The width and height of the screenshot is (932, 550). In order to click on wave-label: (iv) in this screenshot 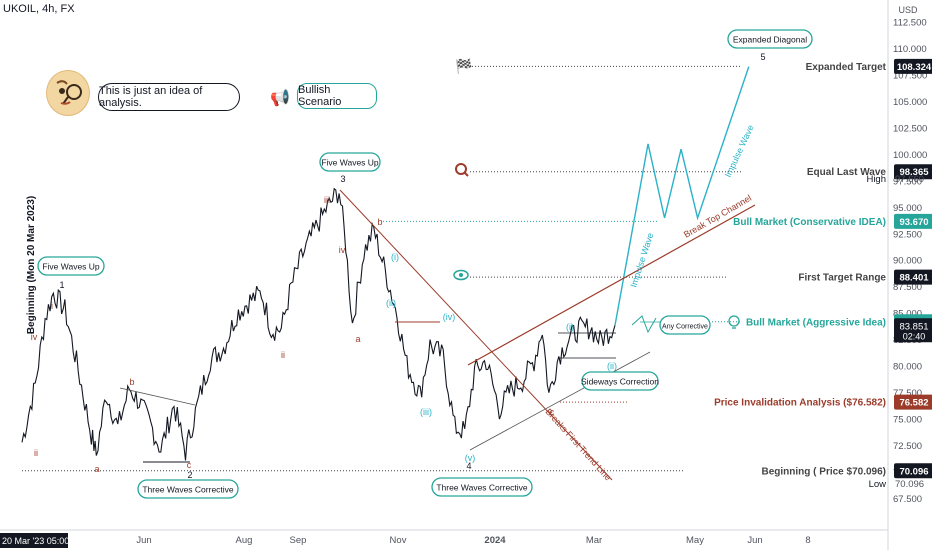, I will do `click(449, 317)`.